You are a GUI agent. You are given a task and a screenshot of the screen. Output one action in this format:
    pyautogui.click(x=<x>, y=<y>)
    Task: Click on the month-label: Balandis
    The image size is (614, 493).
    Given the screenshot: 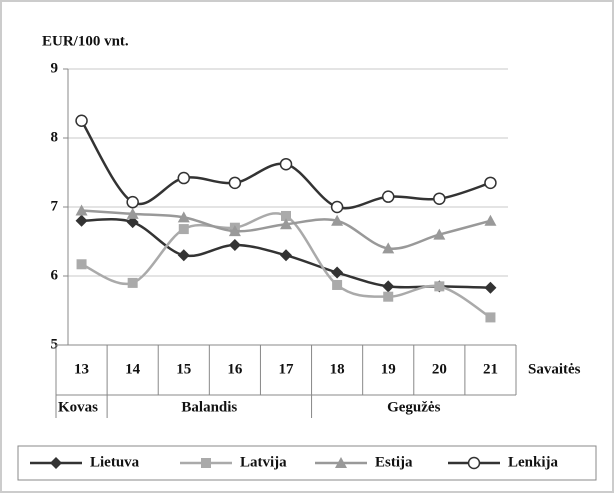 What is the action you would take?
    pyautogui.click(x=209, y=407)
    